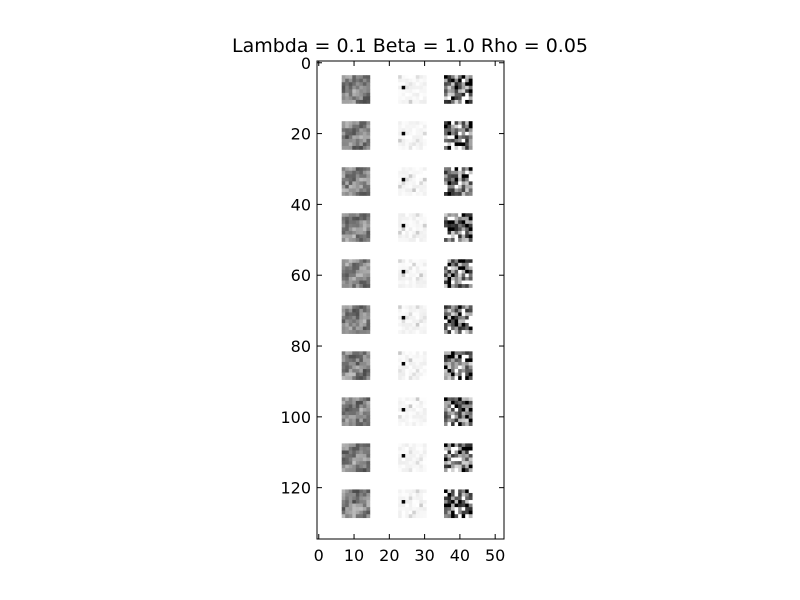 The height and width of the screenshot is (600, 800). What do you see at coordinates (458, 89) in the screenshot?
I see `patch-r1-c3` at bounding box center [458, 89].